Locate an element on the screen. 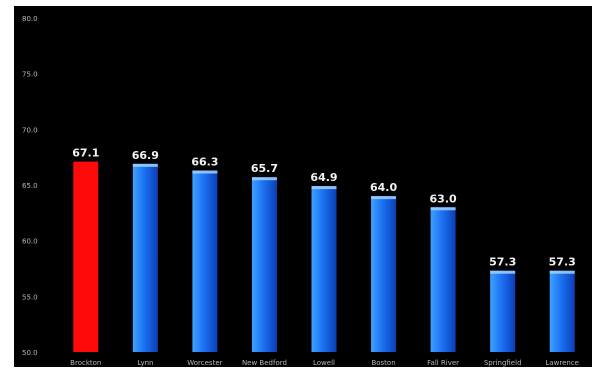  data-label: 67.1 is located at coordinates (85, 153).